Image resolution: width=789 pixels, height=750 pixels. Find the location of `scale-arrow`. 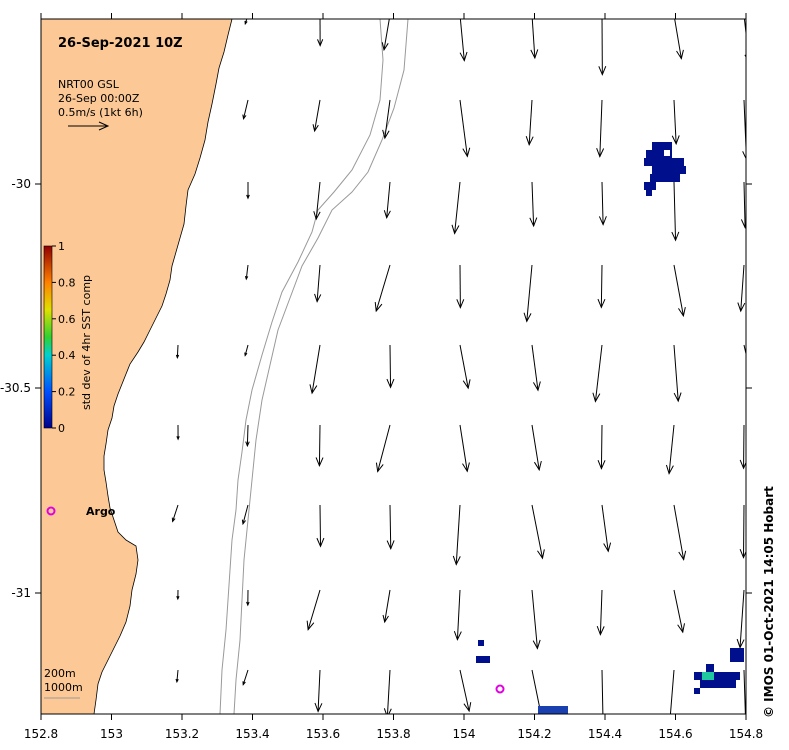

scale-arrow is located at coordinates (89, 126).